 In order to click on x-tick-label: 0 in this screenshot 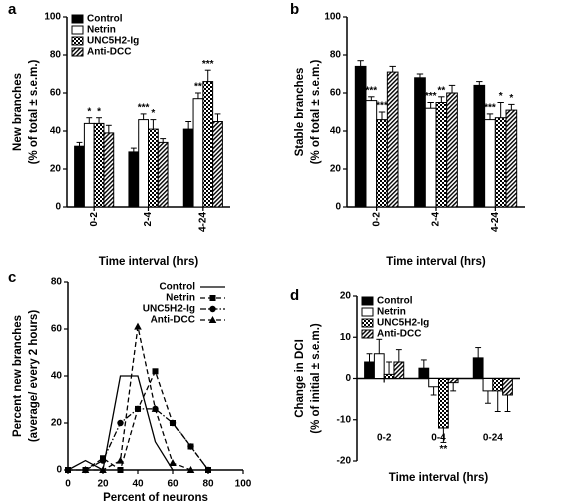, I will do `click(68, 484)`.